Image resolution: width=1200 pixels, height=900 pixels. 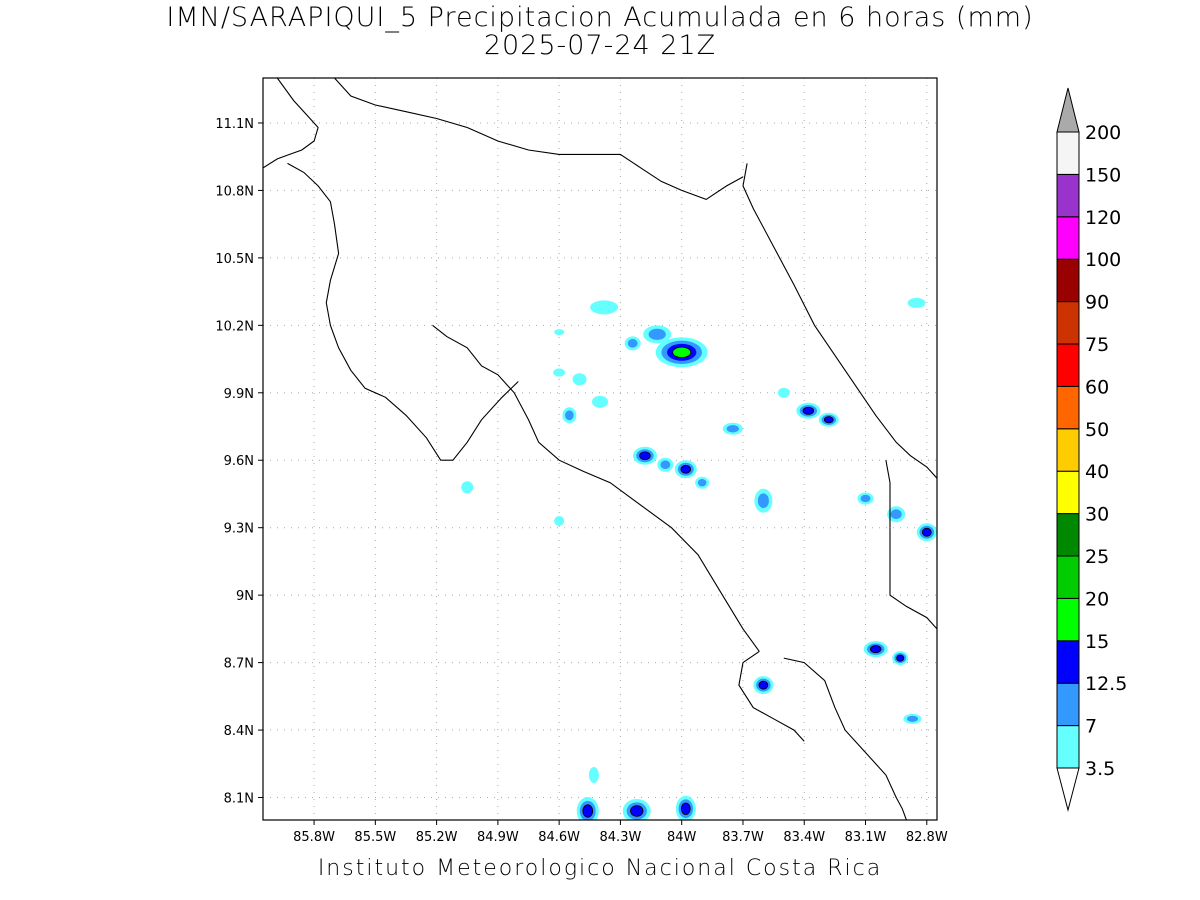 What do you see at coordinates (1097, 303) in the screenshot?
I see `colorbar-label: 90` at bounding box center [1097, 303].